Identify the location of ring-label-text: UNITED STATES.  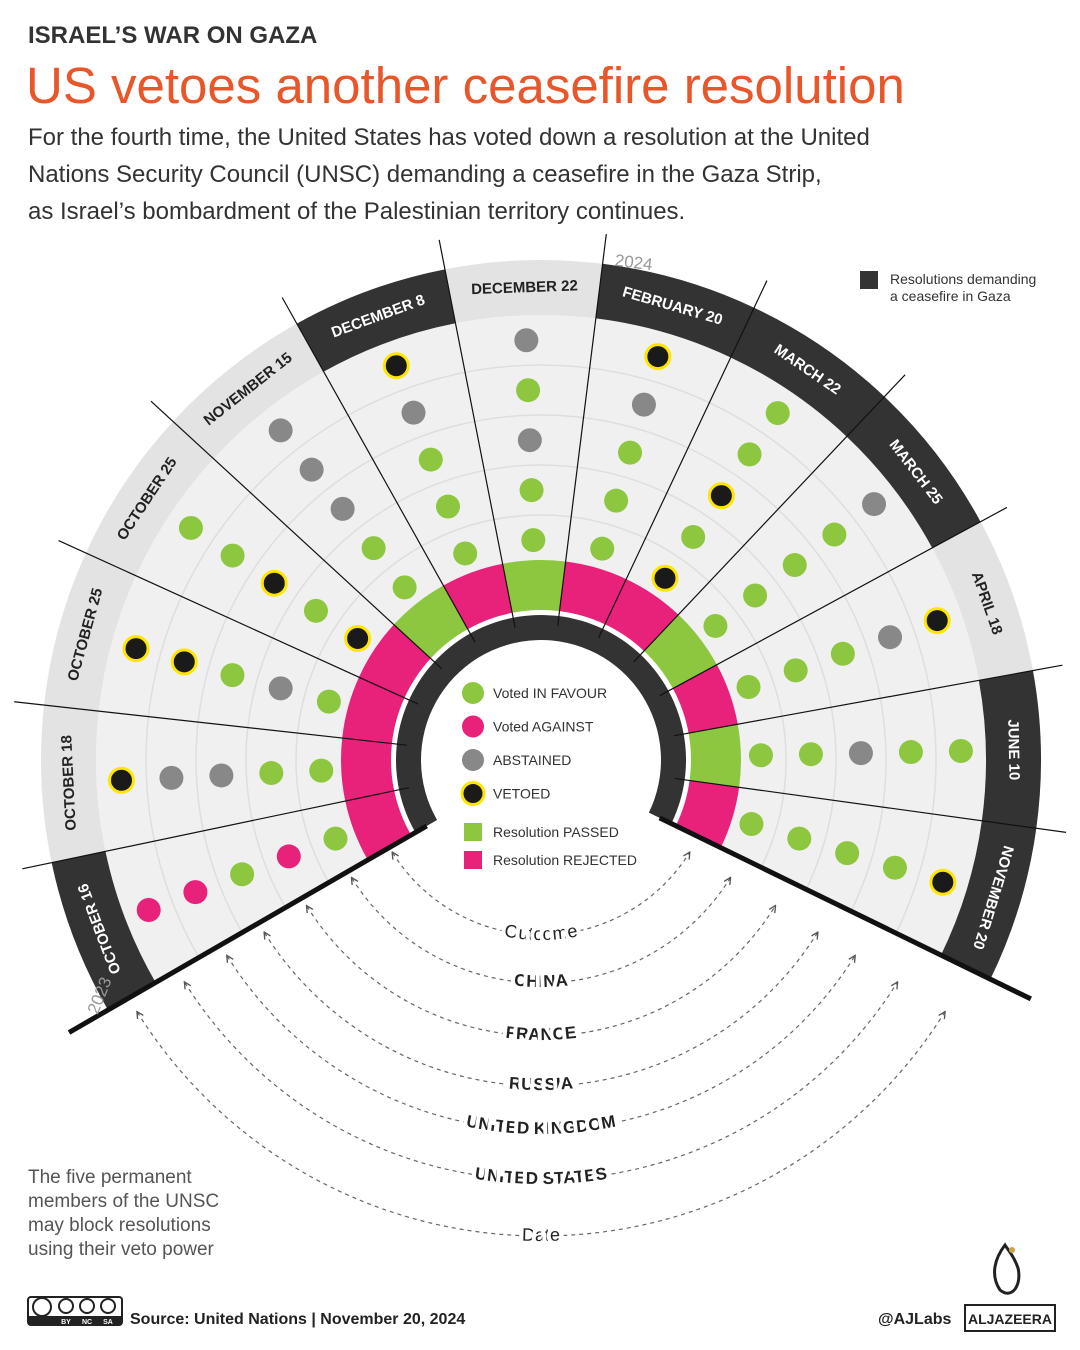
(541, 1176).